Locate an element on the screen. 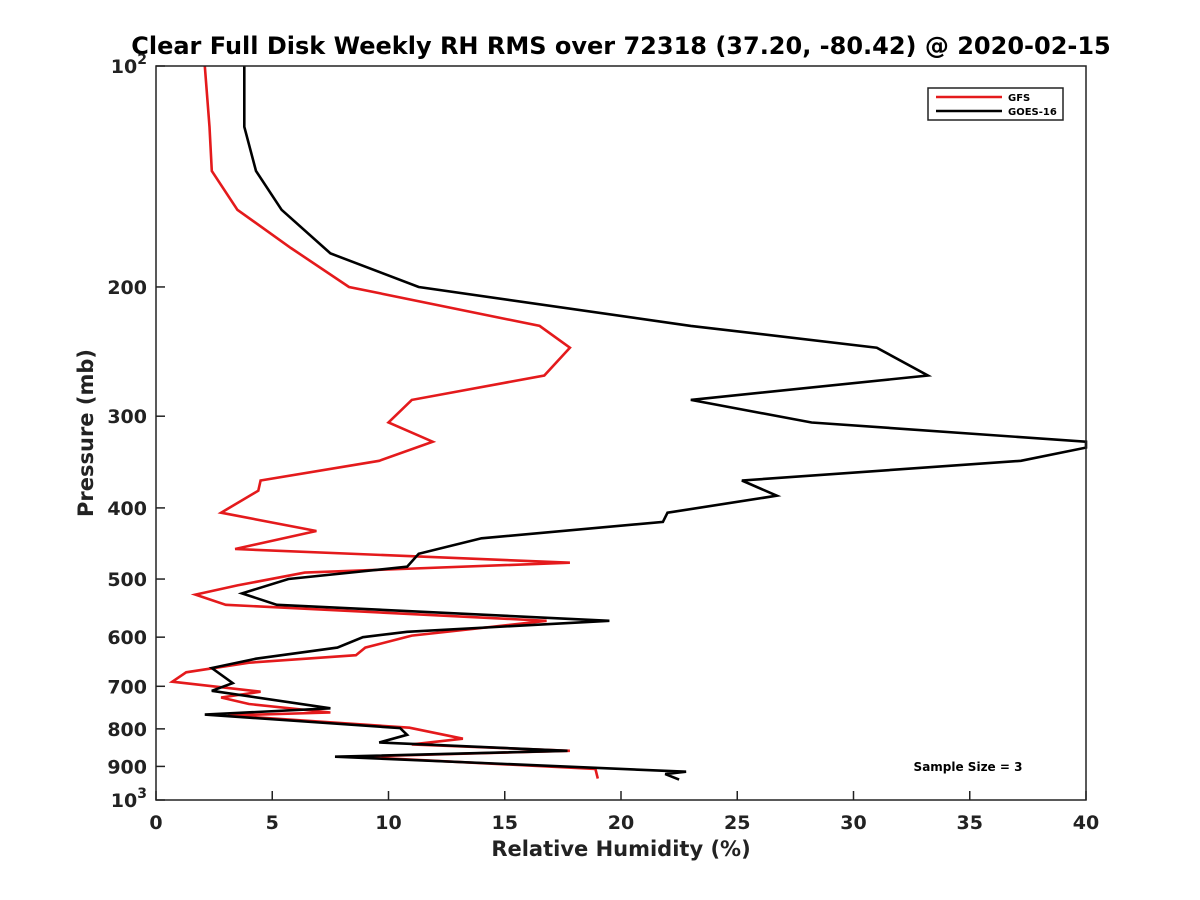 This screenshot has width=1200, height=900. y-tick-label: 800 is located at coordinates (127, 730).